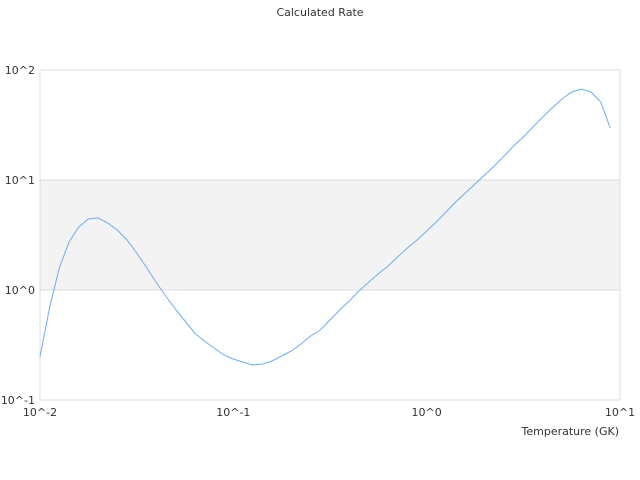 The height and width of the screenshot is (480, 640). I want to click on y-axis-ticks: 10^-1 10^0 10^1 10^2, so click(18, 235).